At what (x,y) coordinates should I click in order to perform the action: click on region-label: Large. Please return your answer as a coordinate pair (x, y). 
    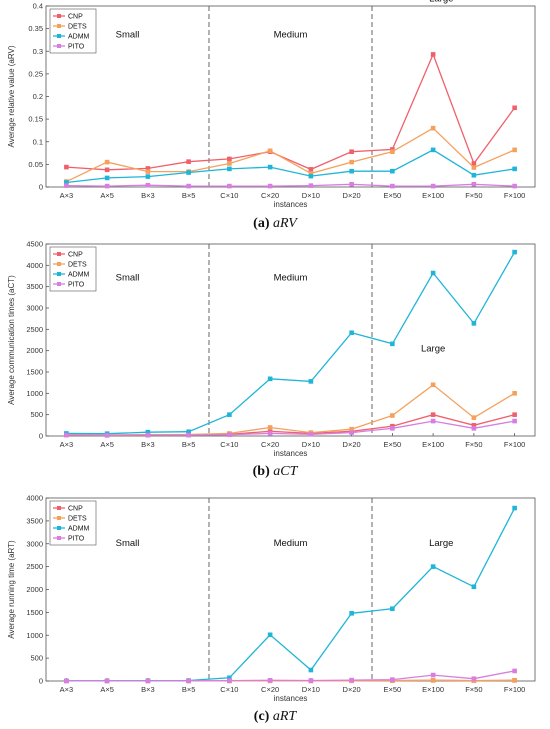
    Looking at the image, I should click on (433, 349).